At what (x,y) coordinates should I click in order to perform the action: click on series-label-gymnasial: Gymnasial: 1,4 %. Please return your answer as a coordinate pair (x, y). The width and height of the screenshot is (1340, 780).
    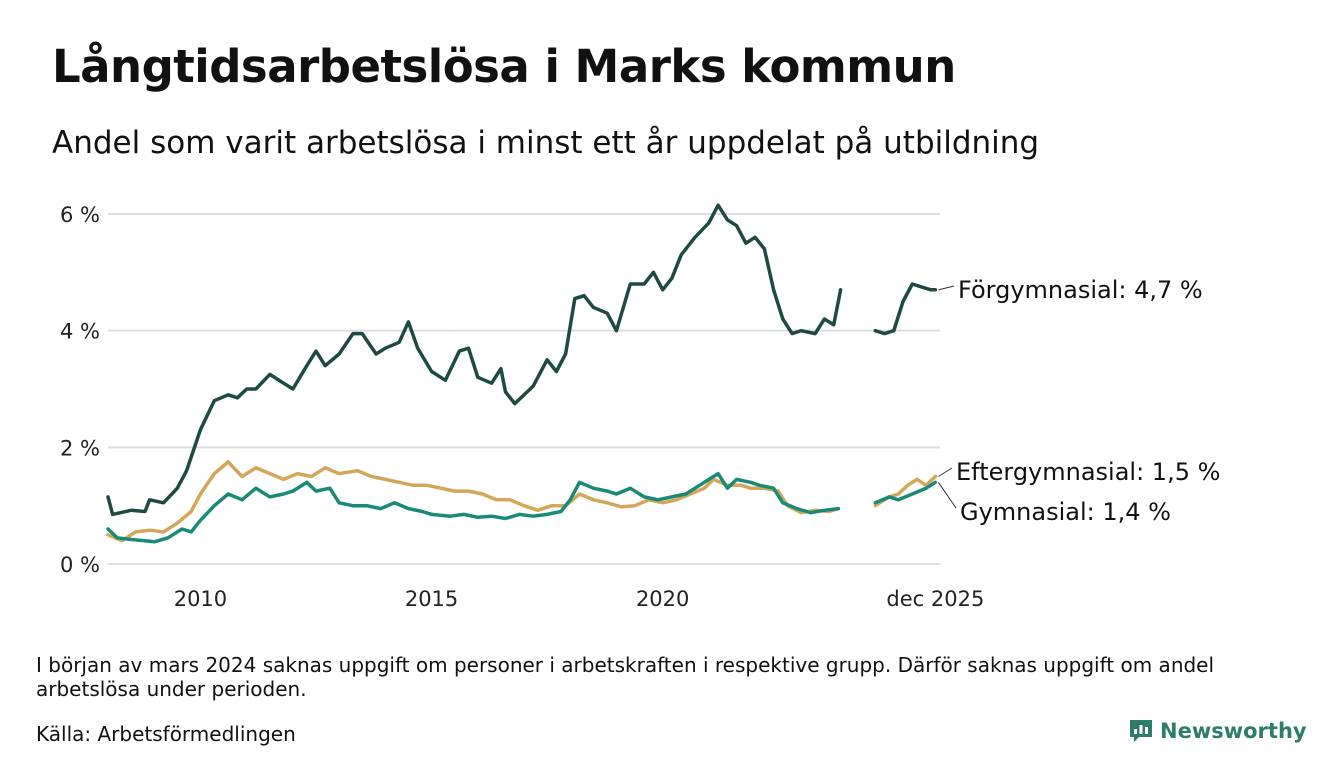
    Looking at the image, I should click on (1065, 512).